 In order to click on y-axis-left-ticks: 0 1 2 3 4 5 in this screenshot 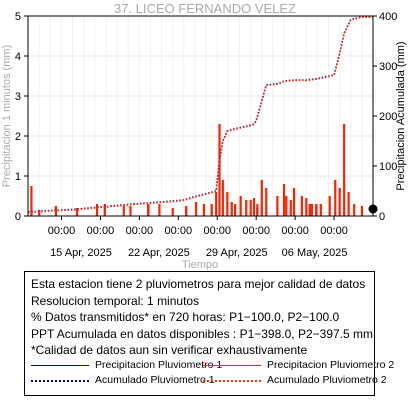, I will do `click(21, 117)`.